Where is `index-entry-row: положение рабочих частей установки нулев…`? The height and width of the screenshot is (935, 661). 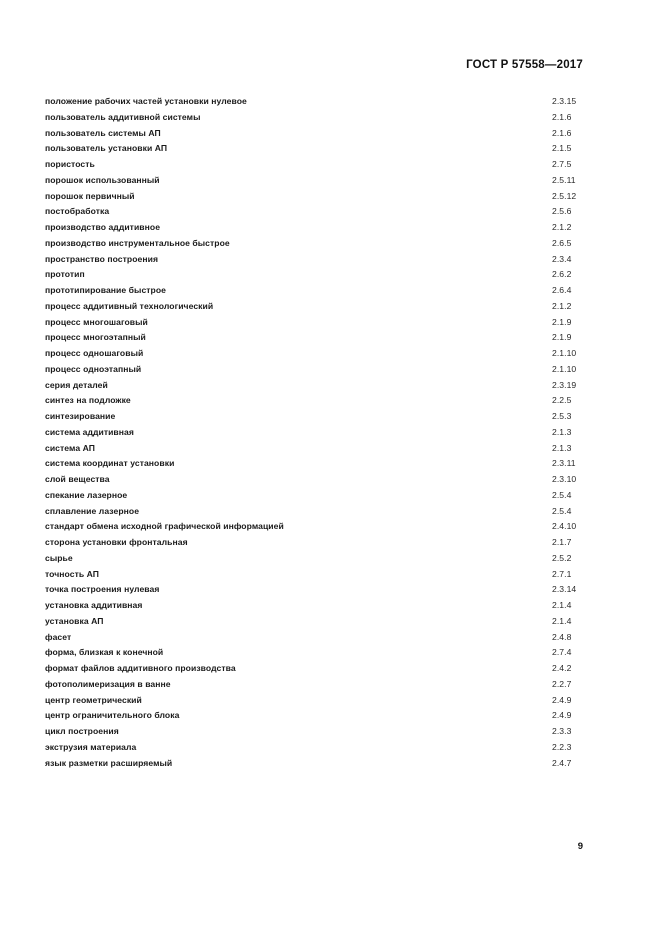
index-entry-row: положение рабочих частей установки нулев… is located at coordinates (313, 102).